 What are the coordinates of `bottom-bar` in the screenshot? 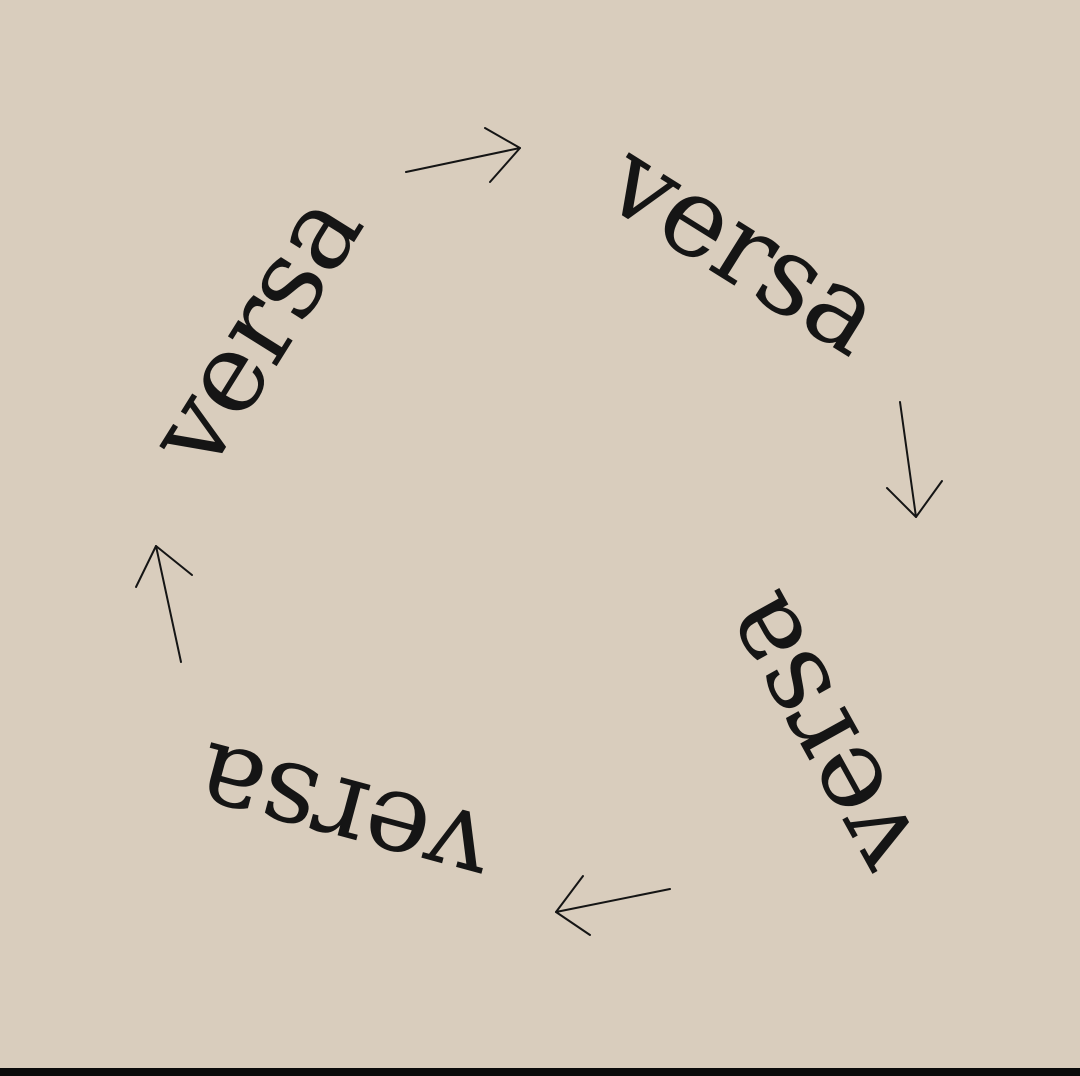 It's located at (540, 1072).